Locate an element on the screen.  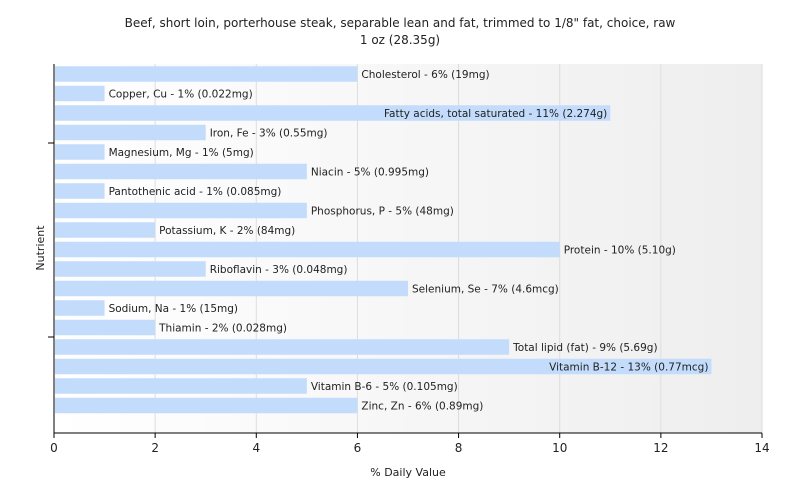
bar-label: Pantothenic acid - 1% (0.085mg) is located at coordinates (195, 192).